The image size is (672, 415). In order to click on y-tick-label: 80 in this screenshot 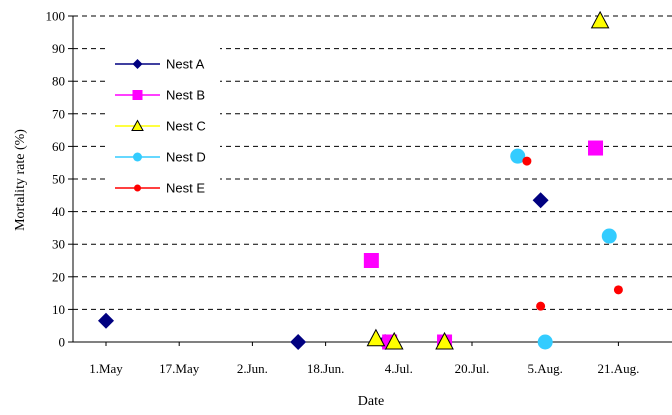, I will do `click(58, 81)`.